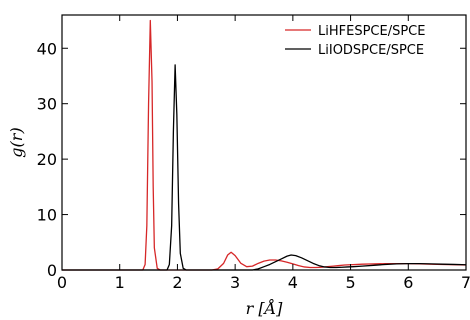 The image size is (470, 320). I want to click on x-tick-label: 5, so click(350, 282).